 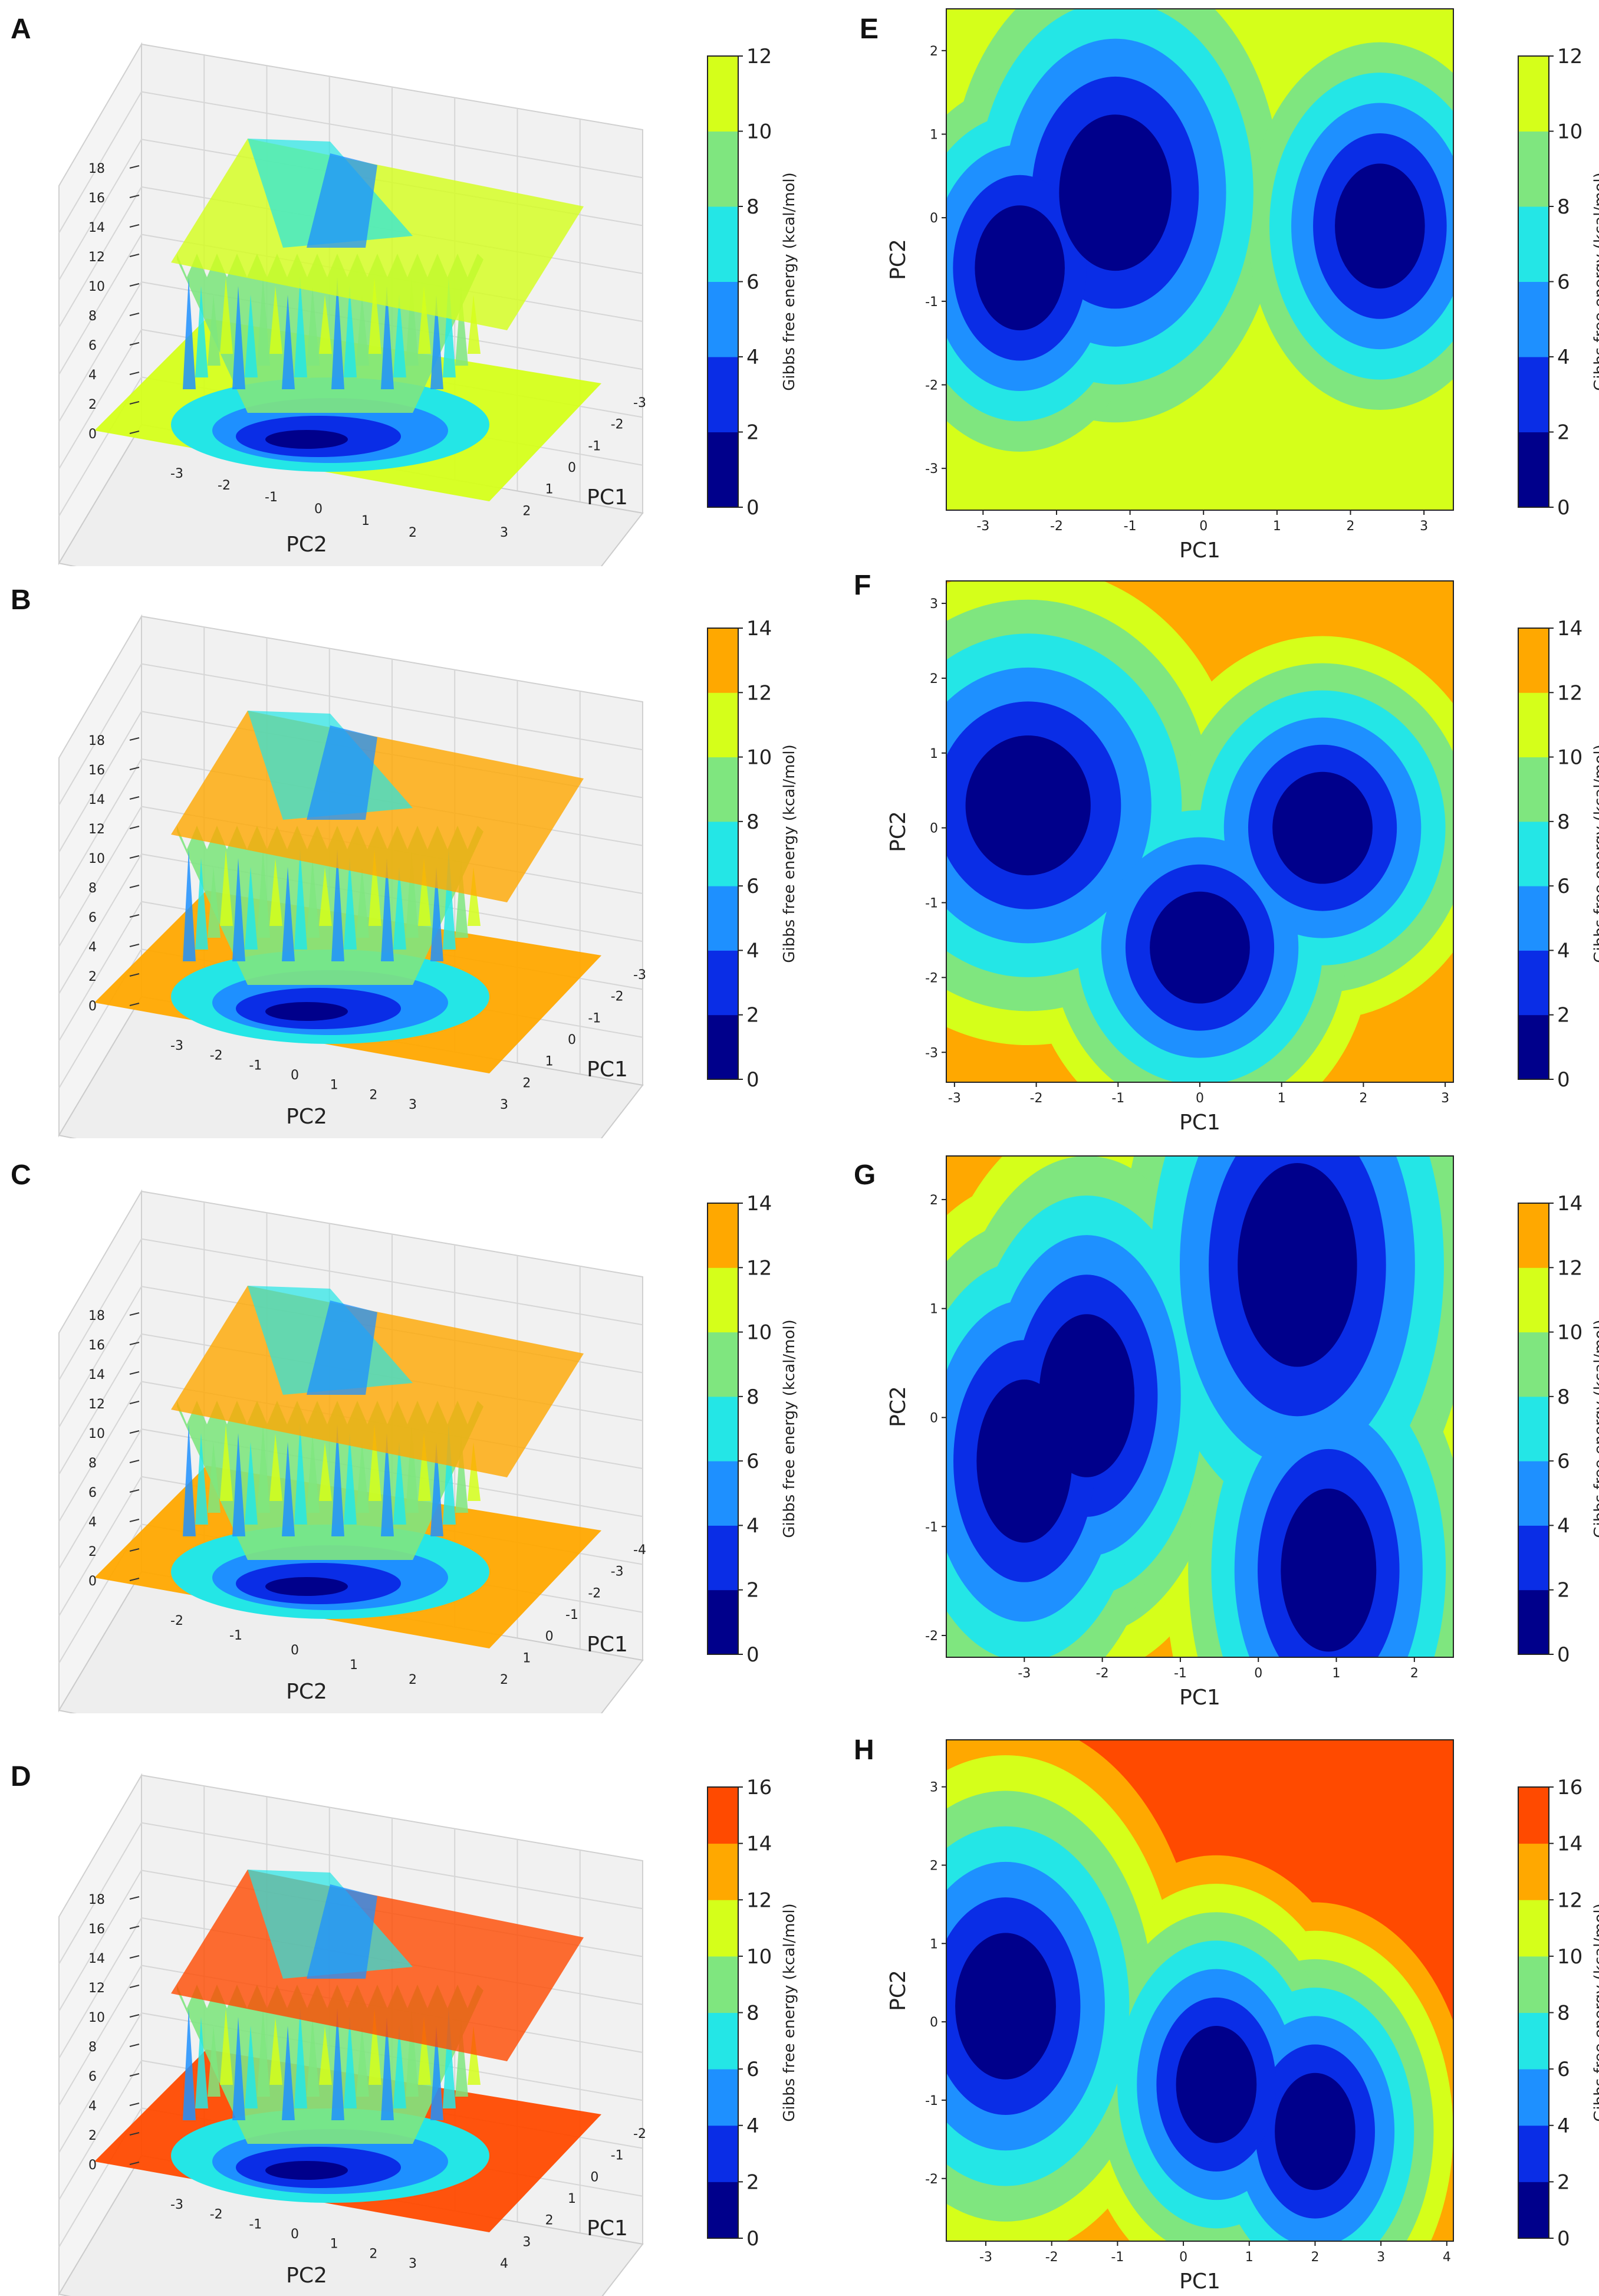 I want to click on colorbar-tick-label: 0, so click(x=1563, y=1655).